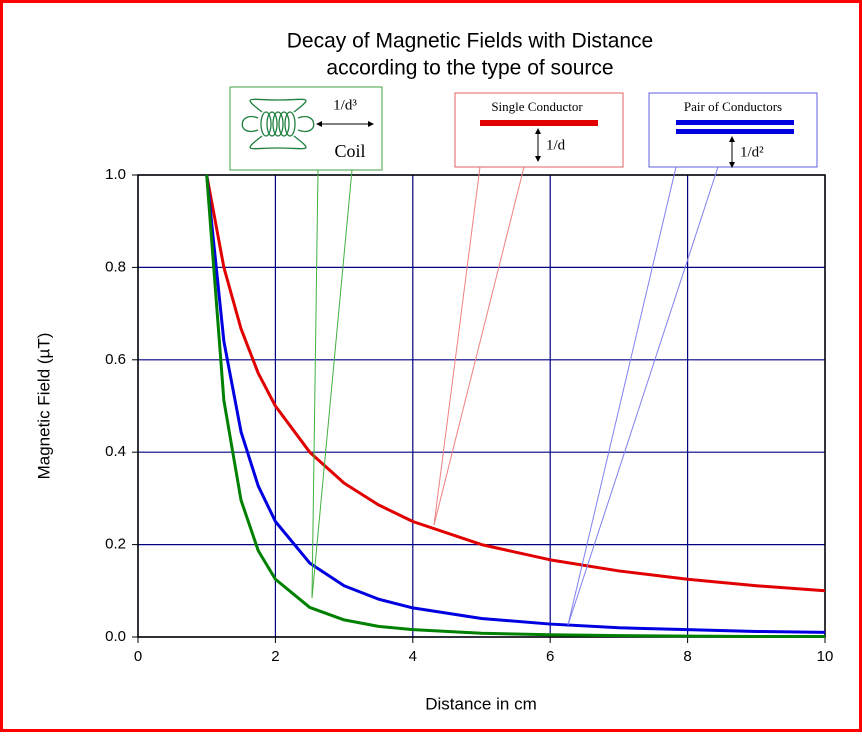 This screenshot has height=737, width=862. I want to click on x-tick-label: 4, so click(413, 656).